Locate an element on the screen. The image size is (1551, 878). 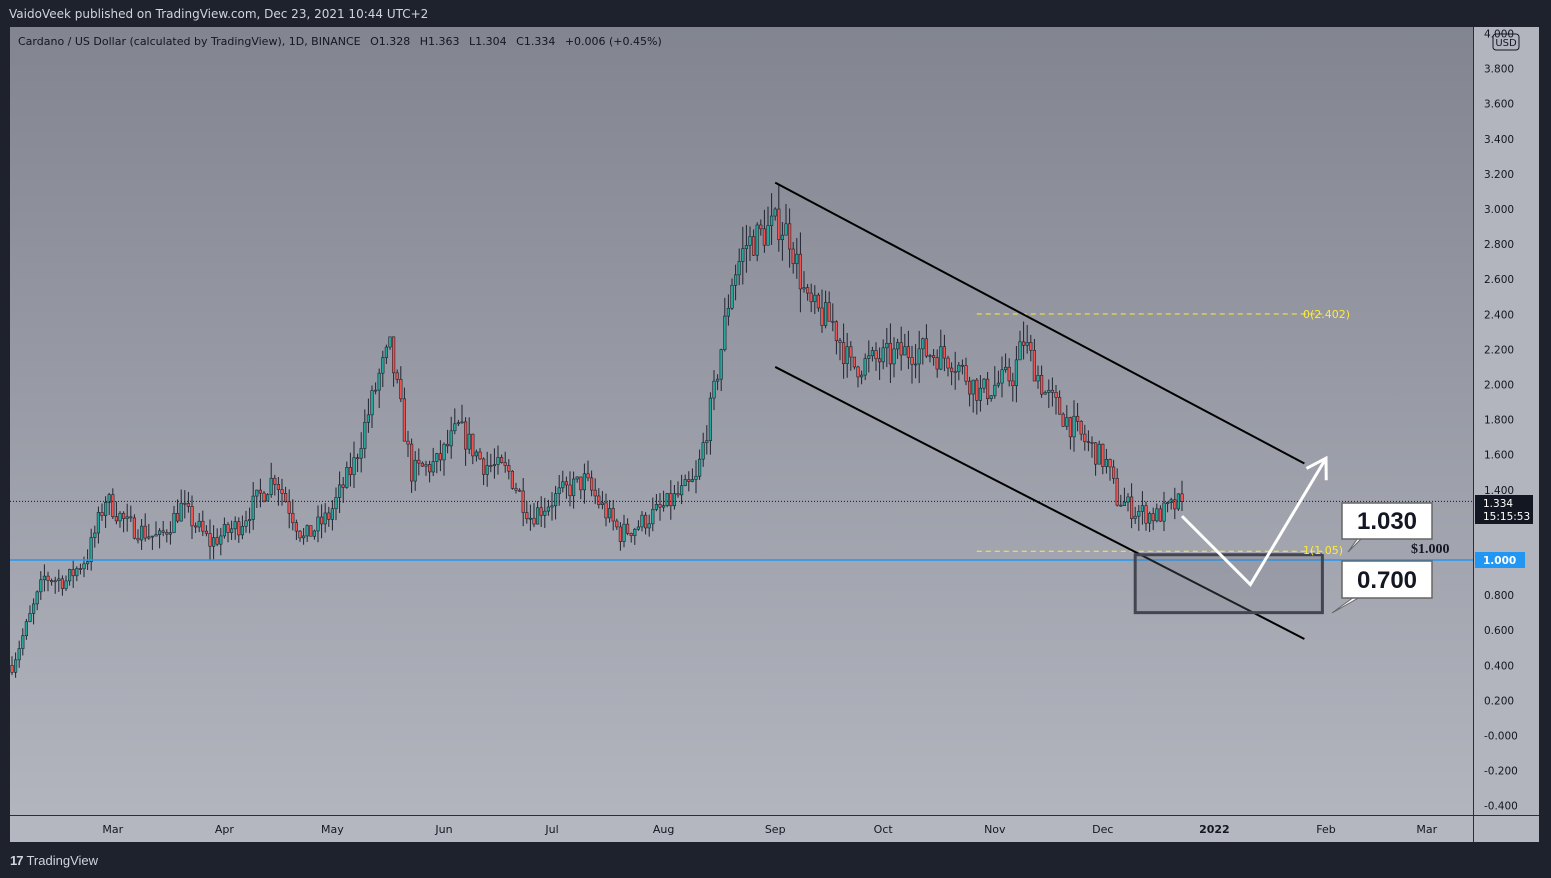
last-price-badge: 1.334 15:15:53 is located at coordinates (1504, 509).